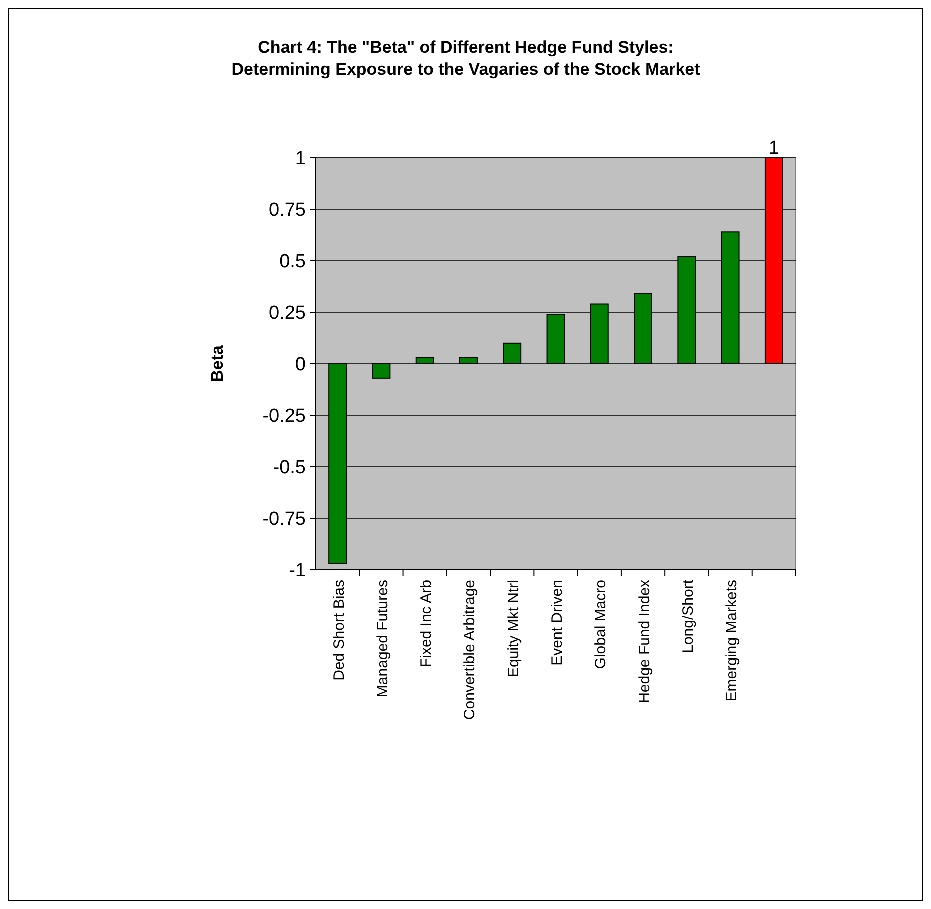  Describe the element at coordinates (217, 363) in the screenshot. I see `y-axis-title: Beta` at that location.